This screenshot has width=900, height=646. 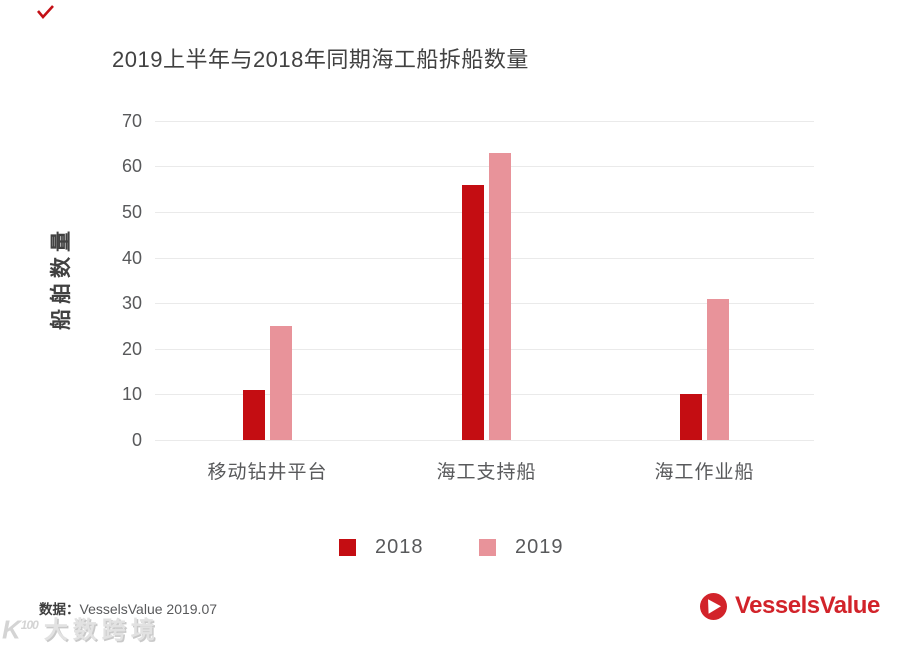 I want to click on y-tick-10: 10, so click(x=131, y=394).